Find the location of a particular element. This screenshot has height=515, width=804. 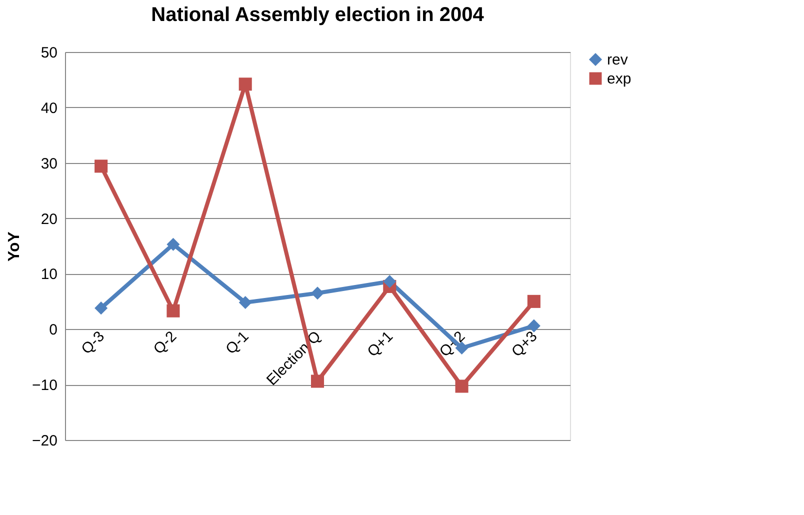

y-tick-label: −10 is located at coordinates (45, 385).